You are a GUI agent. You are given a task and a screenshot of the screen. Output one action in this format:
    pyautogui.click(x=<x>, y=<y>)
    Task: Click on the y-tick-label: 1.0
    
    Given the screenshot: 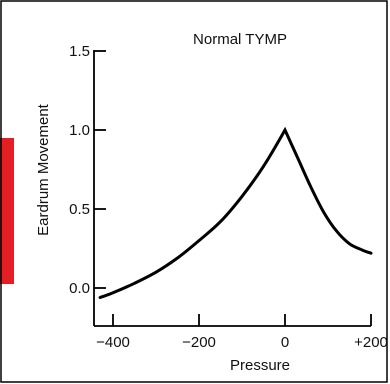 What is the action you would take?
    pyautogui.click(x=79, y=130)
    